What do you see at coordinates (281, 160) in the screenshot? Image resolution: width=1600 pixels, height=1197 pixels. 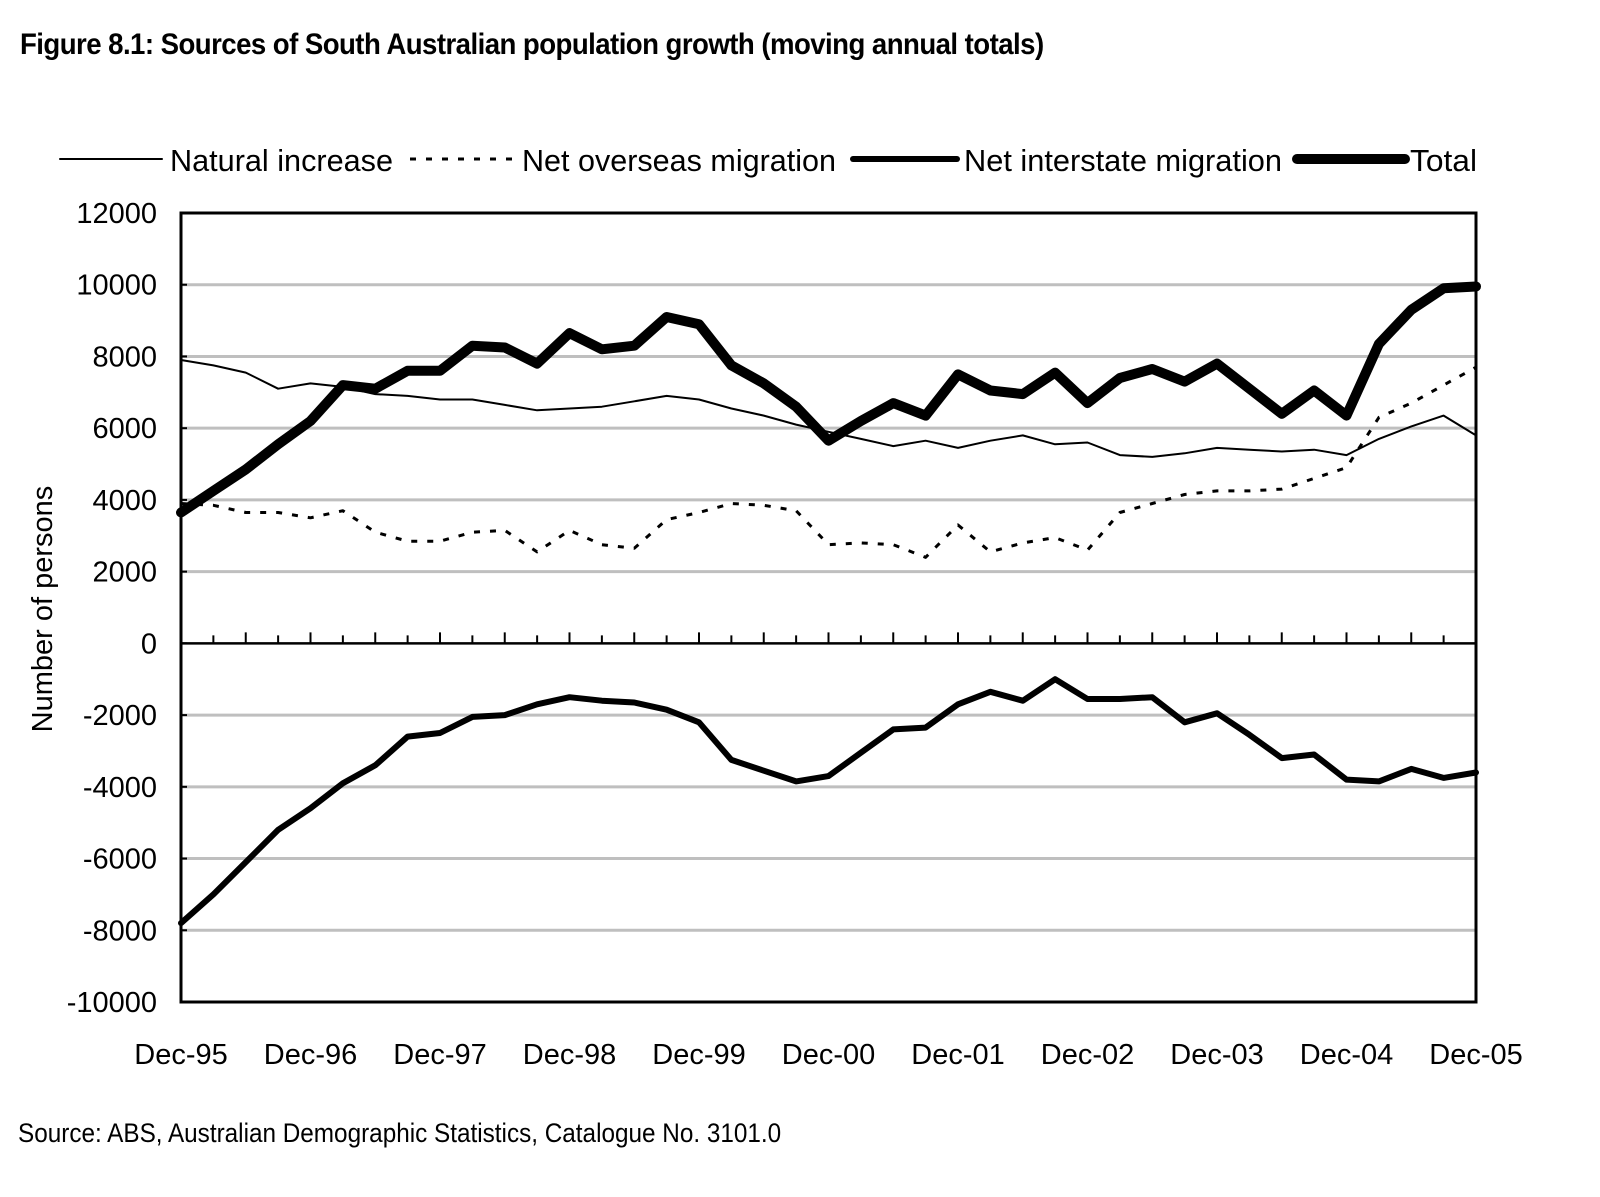 I see `legend-label: Natural increase` at bounding box center [281, 160].